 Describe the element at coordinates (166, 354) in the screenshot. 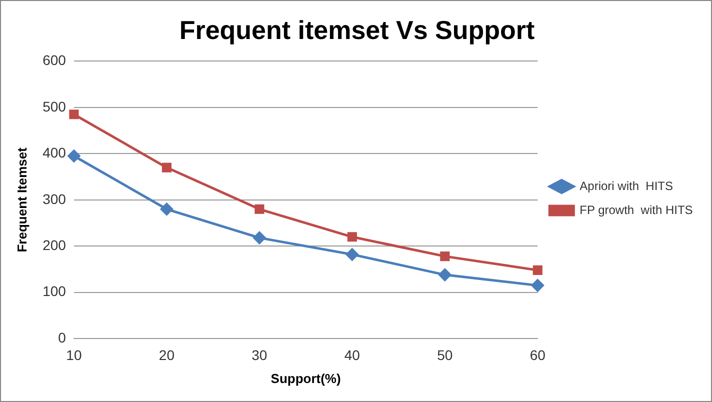

I see `x-tick-label: 20` at that location.